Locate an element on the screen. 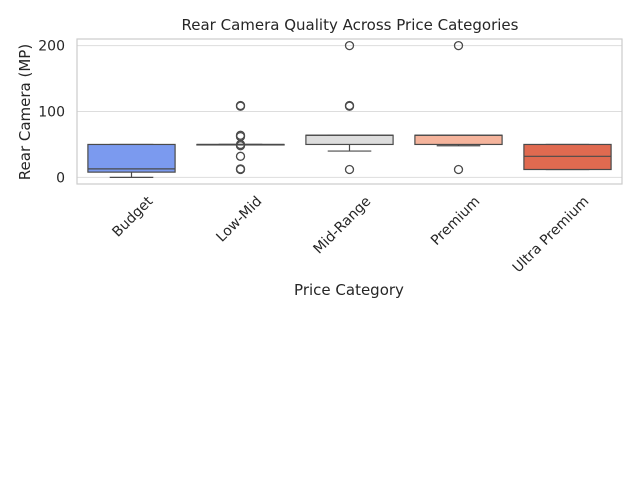  y-axis-ticks: 0 100 200 is located at coordinates (51, 113).